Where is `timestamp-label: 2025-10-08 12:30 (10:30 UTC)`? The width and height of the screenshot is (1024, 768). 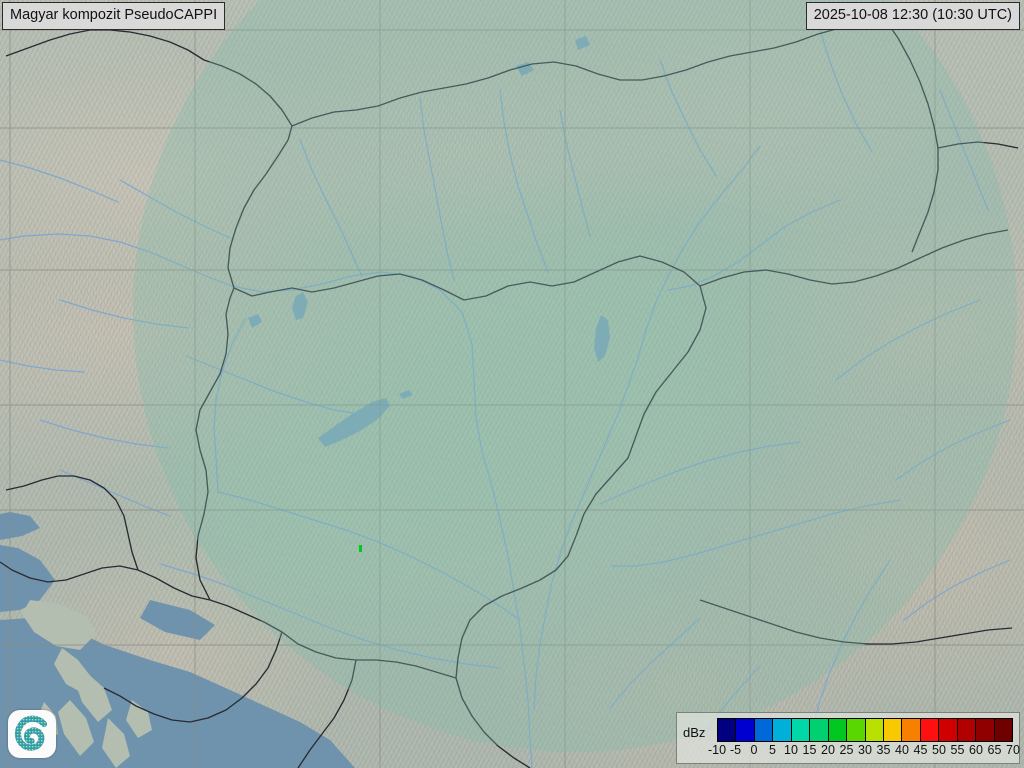 timestamp-label: 2025-10-08 12:30 (10:30 UTC) is located at coordinates (912, 16).